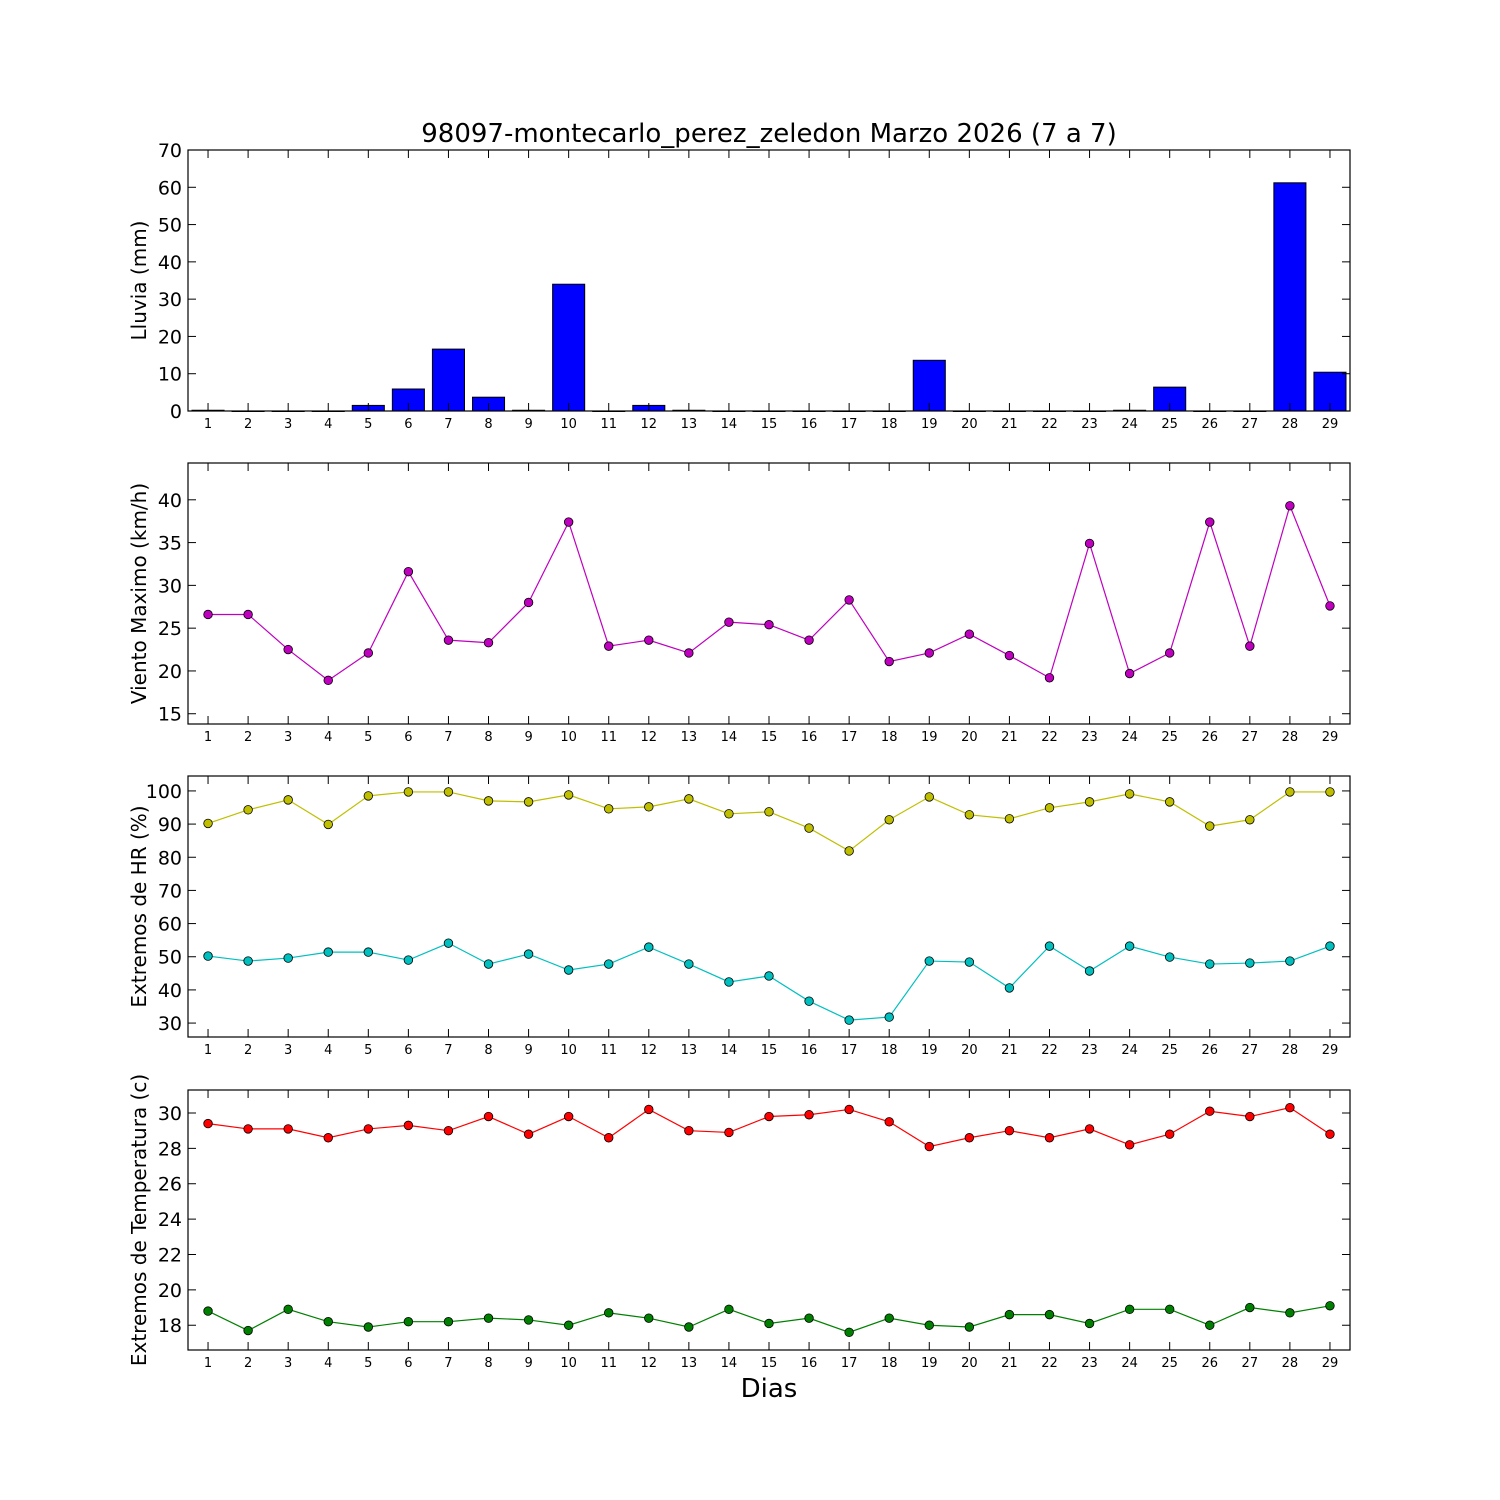 The image size is (1500, 1500). What do you see at coordinates (170, 544) in the screenshot?
I see `y-tick-label: 35` at bounding box center [170, 544].